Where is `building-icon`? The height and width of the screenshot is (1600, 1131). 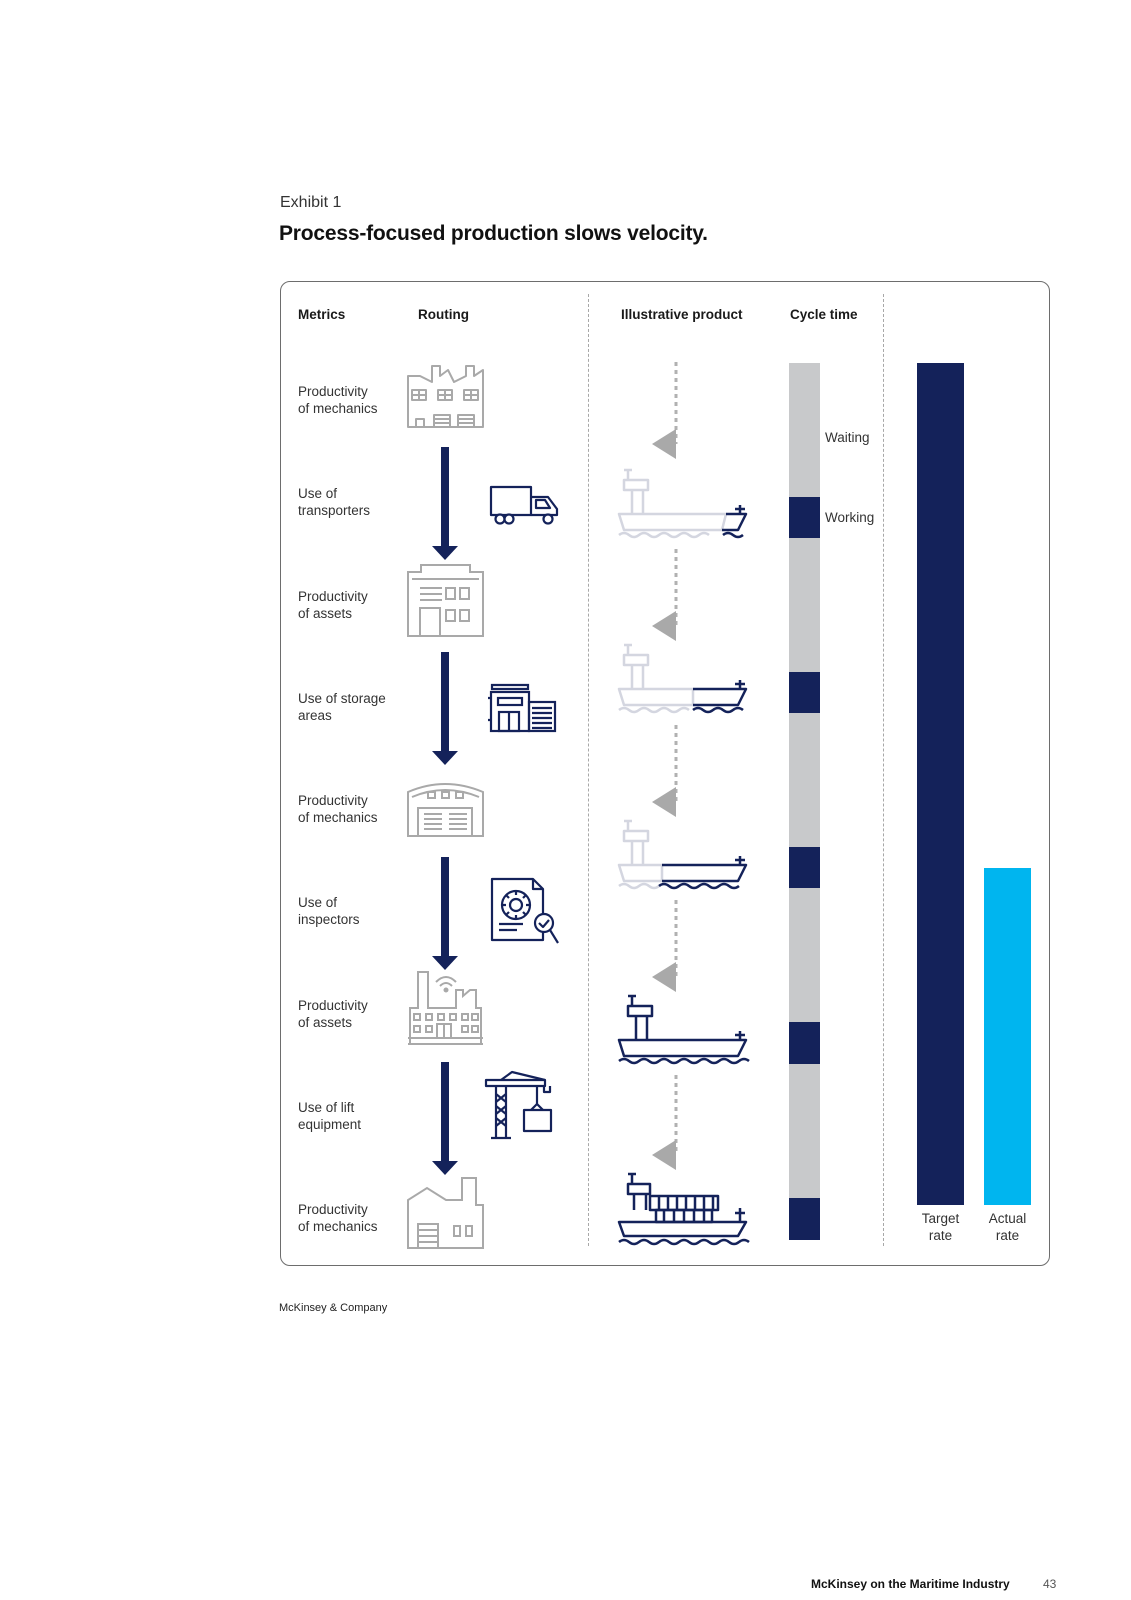
building-icon is located at coordinates (445, 600).